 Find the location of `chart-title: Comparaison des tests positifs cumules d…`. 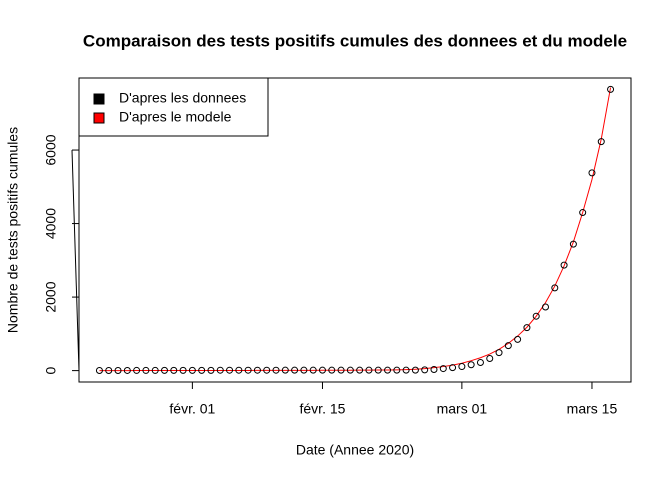

chart-title: Comparaison des tests positifs cumules d… is located at coordinates (355, 40).